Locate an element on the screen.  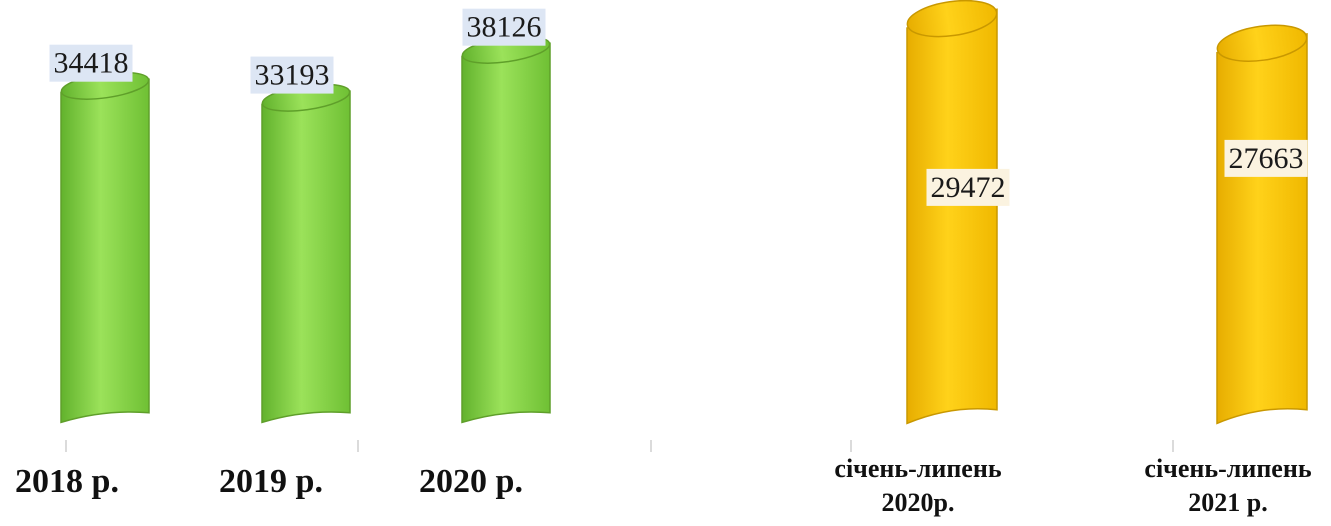
svg-text: 27663 is located at coordinates (1266, 158).